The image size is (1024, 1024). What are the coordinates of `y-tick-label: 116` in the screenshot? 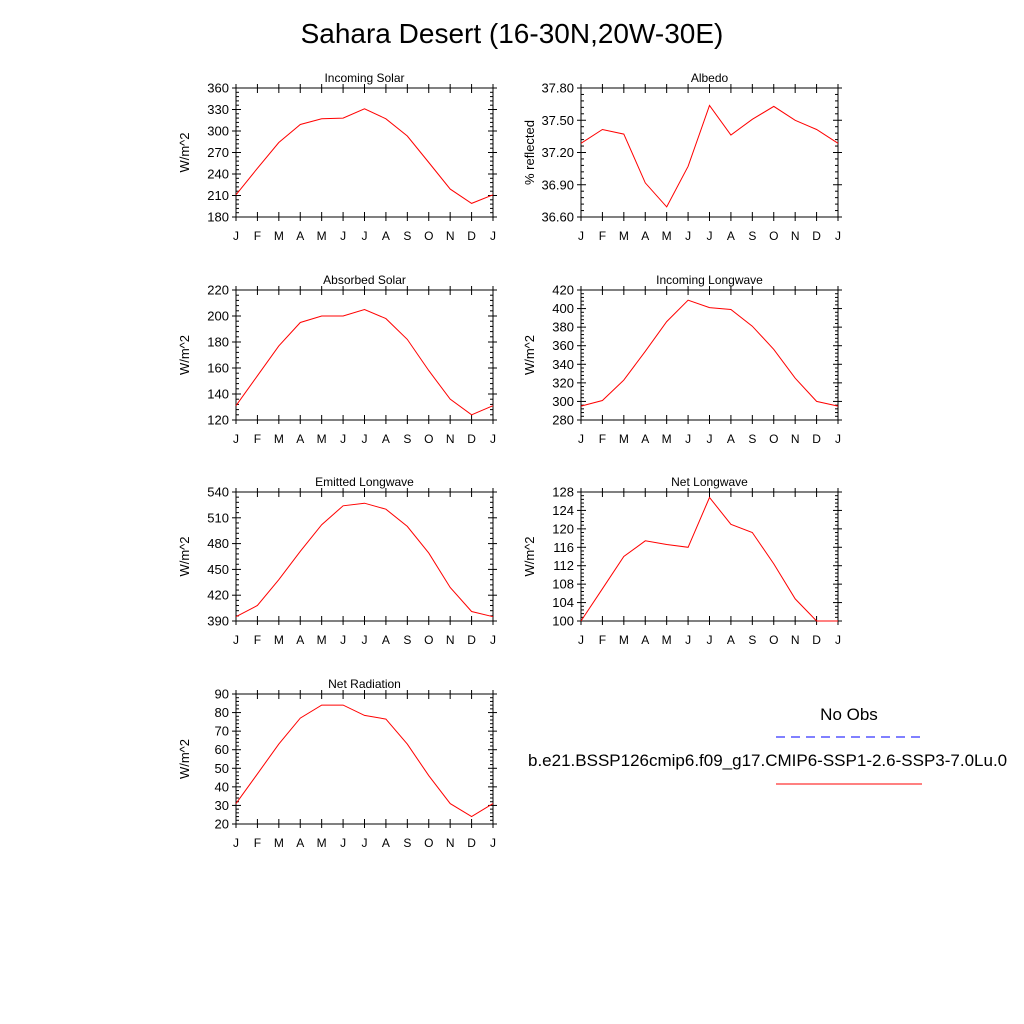 It's located at (563, 547).